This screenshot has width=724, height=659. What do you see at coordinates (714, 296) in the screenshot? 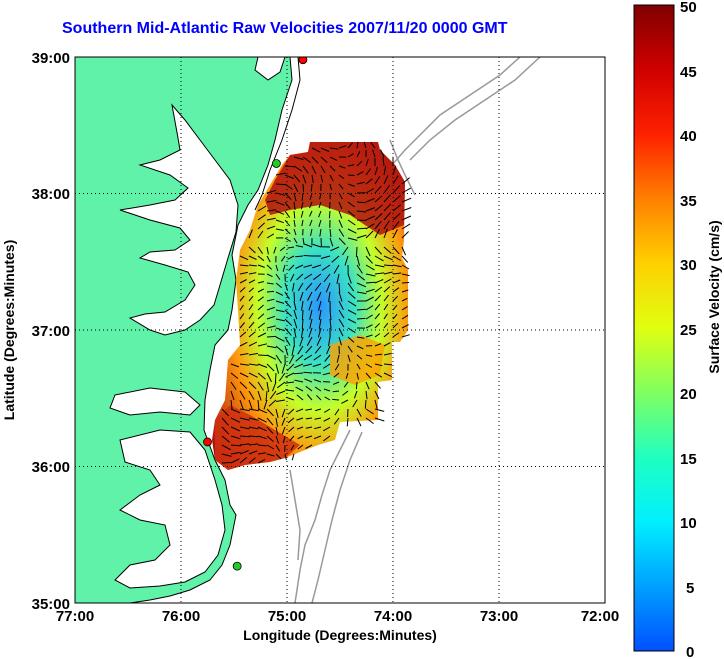
I see `colorbar-label: Surface Velocity (cm/s)` at bounding box center [714, 296].